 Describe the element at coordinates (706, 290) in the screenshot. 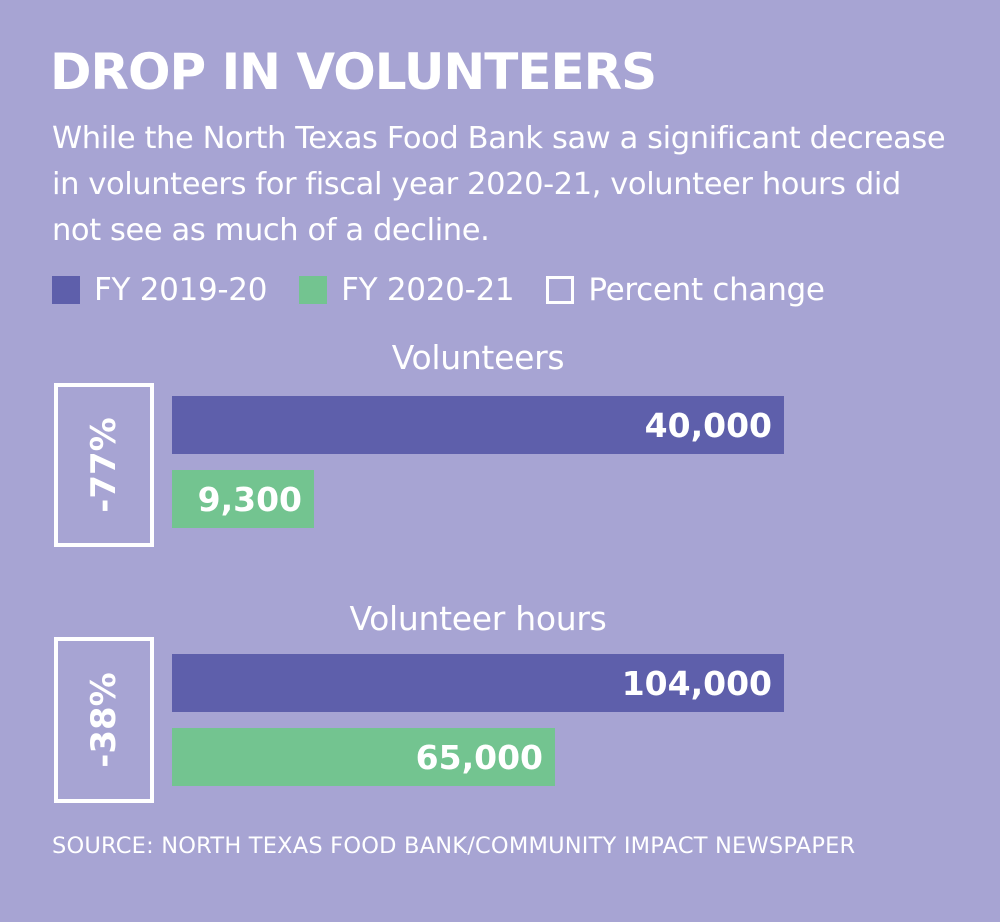

I see `legend-label-percent-change: Percent change` at that location.